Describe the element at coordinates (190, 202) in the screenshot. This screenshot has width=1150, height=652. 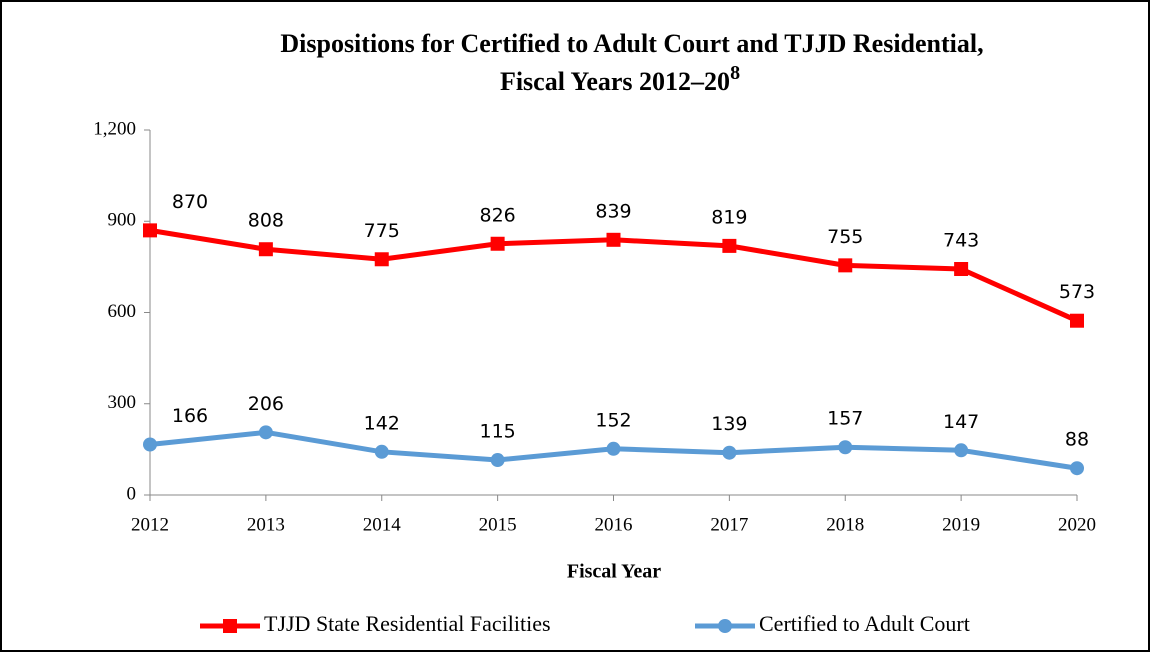
I see `data-label: 870` at that location.